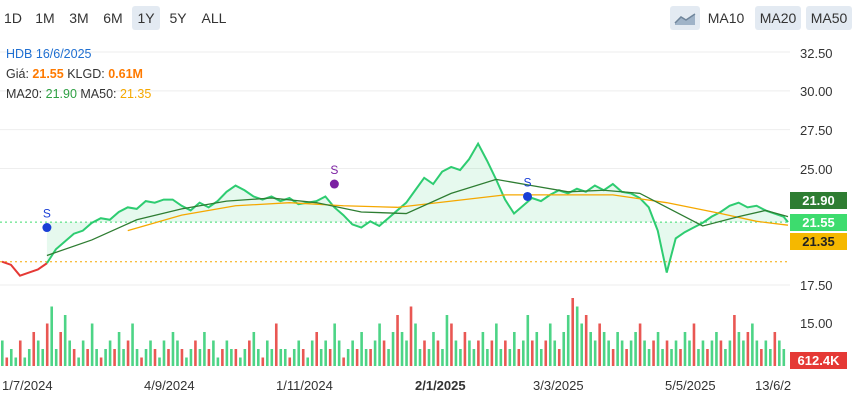 This screenshot has width=857, height=403. Describe the element at coordinates (27, 385) in the screenshot. I see `x-tick-label: 1/7/2024` at that location.